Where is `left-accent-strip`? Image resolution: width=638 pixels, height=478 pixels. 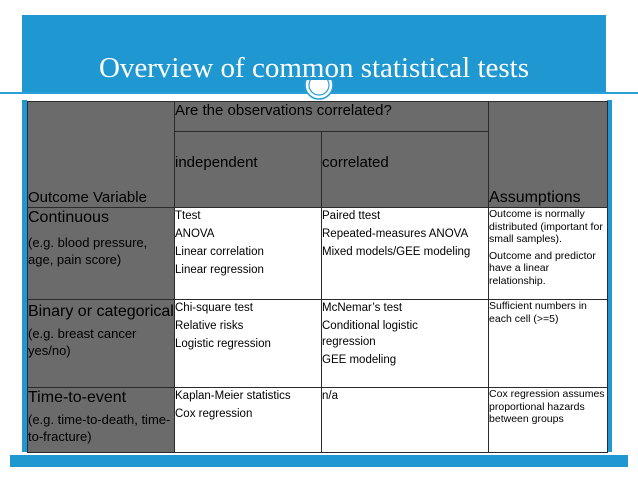
left-accent-strip is located at coordinates (24, 276).